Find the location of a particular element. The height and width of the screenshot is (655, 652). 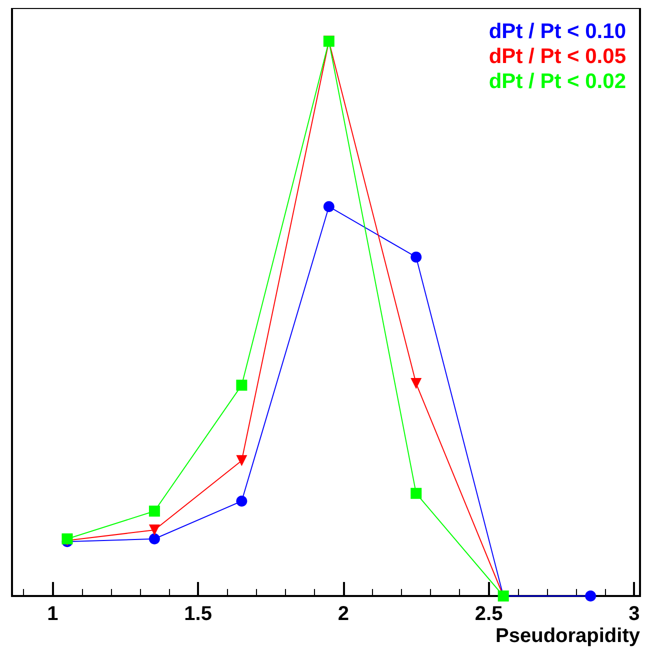

x-tick-label: 1 is located at coordinates (52, 614).